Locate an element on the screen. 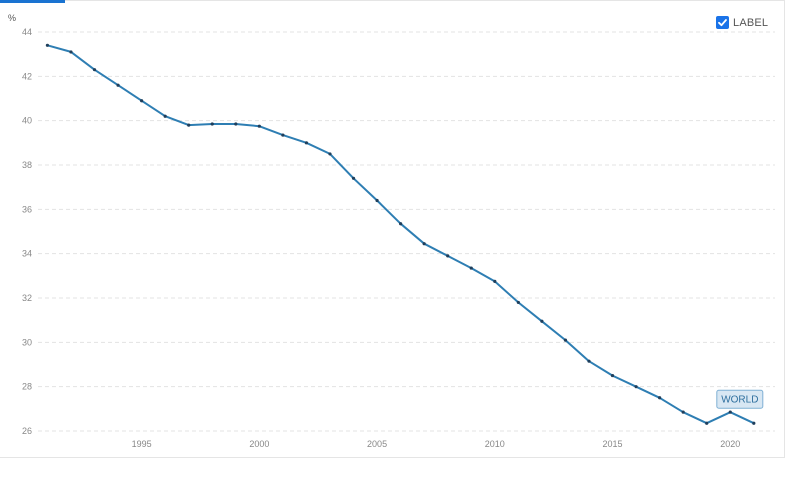 The width and height of the screenshot is (785, 504). y-tick-label-32: 32 is located at coordinates (27, 298).